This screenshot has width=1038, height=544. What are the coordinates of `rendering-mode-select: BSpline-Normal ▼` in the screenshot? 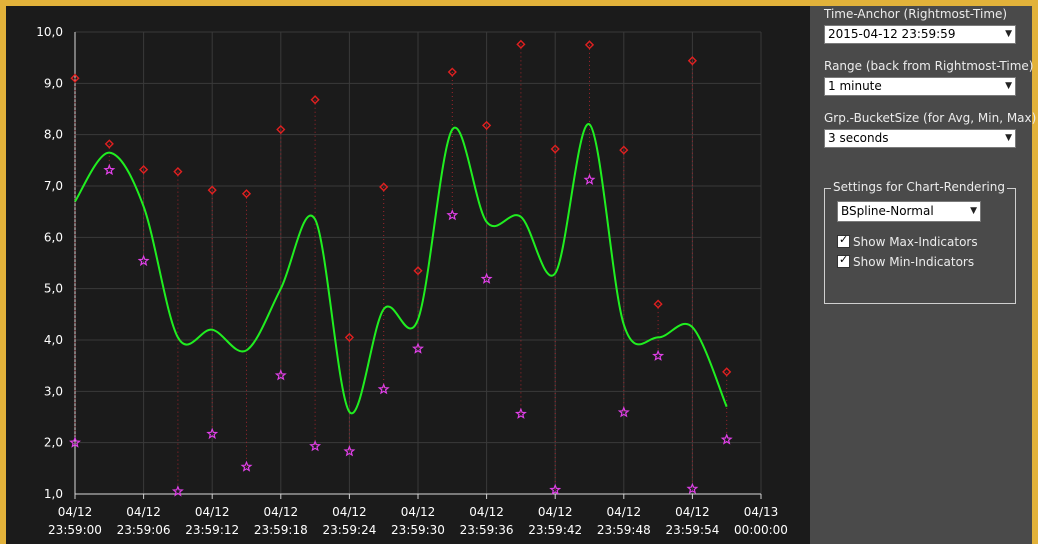 It's located at (909, 211).